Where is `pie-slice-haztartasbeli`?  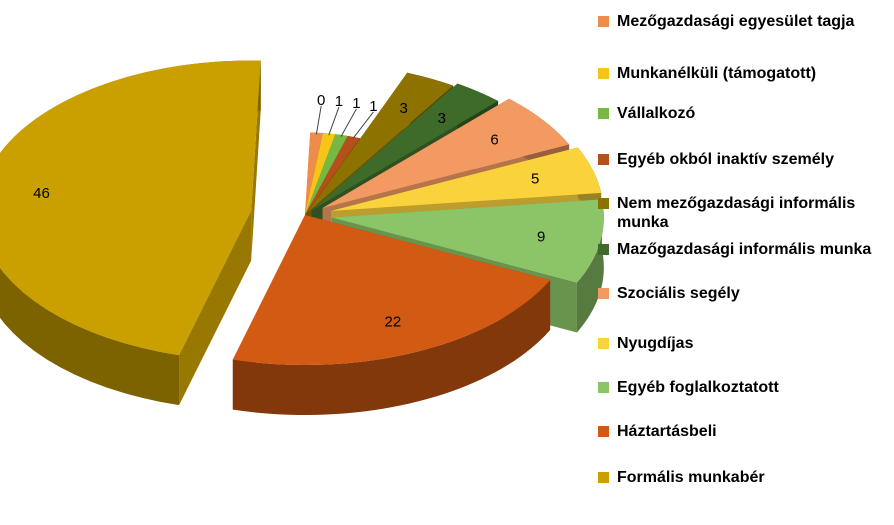 pie-slice-haztartasbeli is located at coordinates (391, 315).